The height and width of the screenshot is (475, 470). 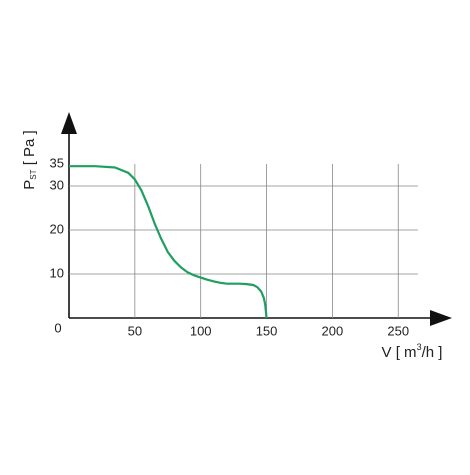 What do you see at coordinates (441, 318) in the screenshot?
I see `x-axis-arrow` at bounding box center [441, 318].